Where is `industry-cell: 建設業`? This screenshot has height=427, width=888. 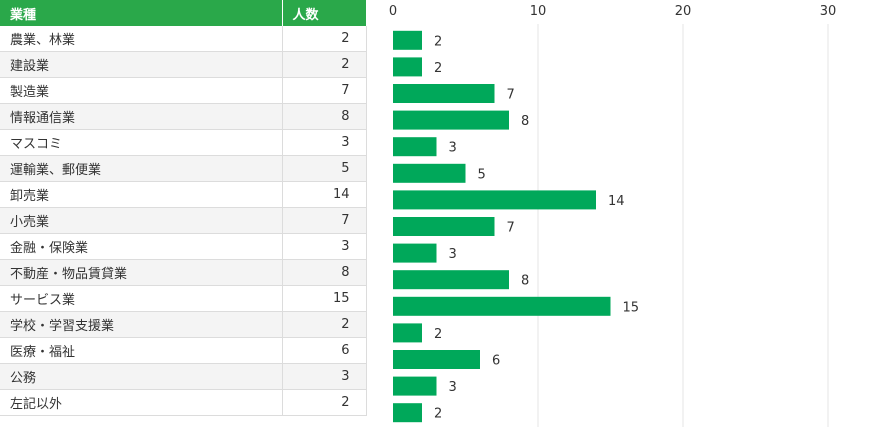 industry-cell: 建設業 is located at coordinates (141, 64).